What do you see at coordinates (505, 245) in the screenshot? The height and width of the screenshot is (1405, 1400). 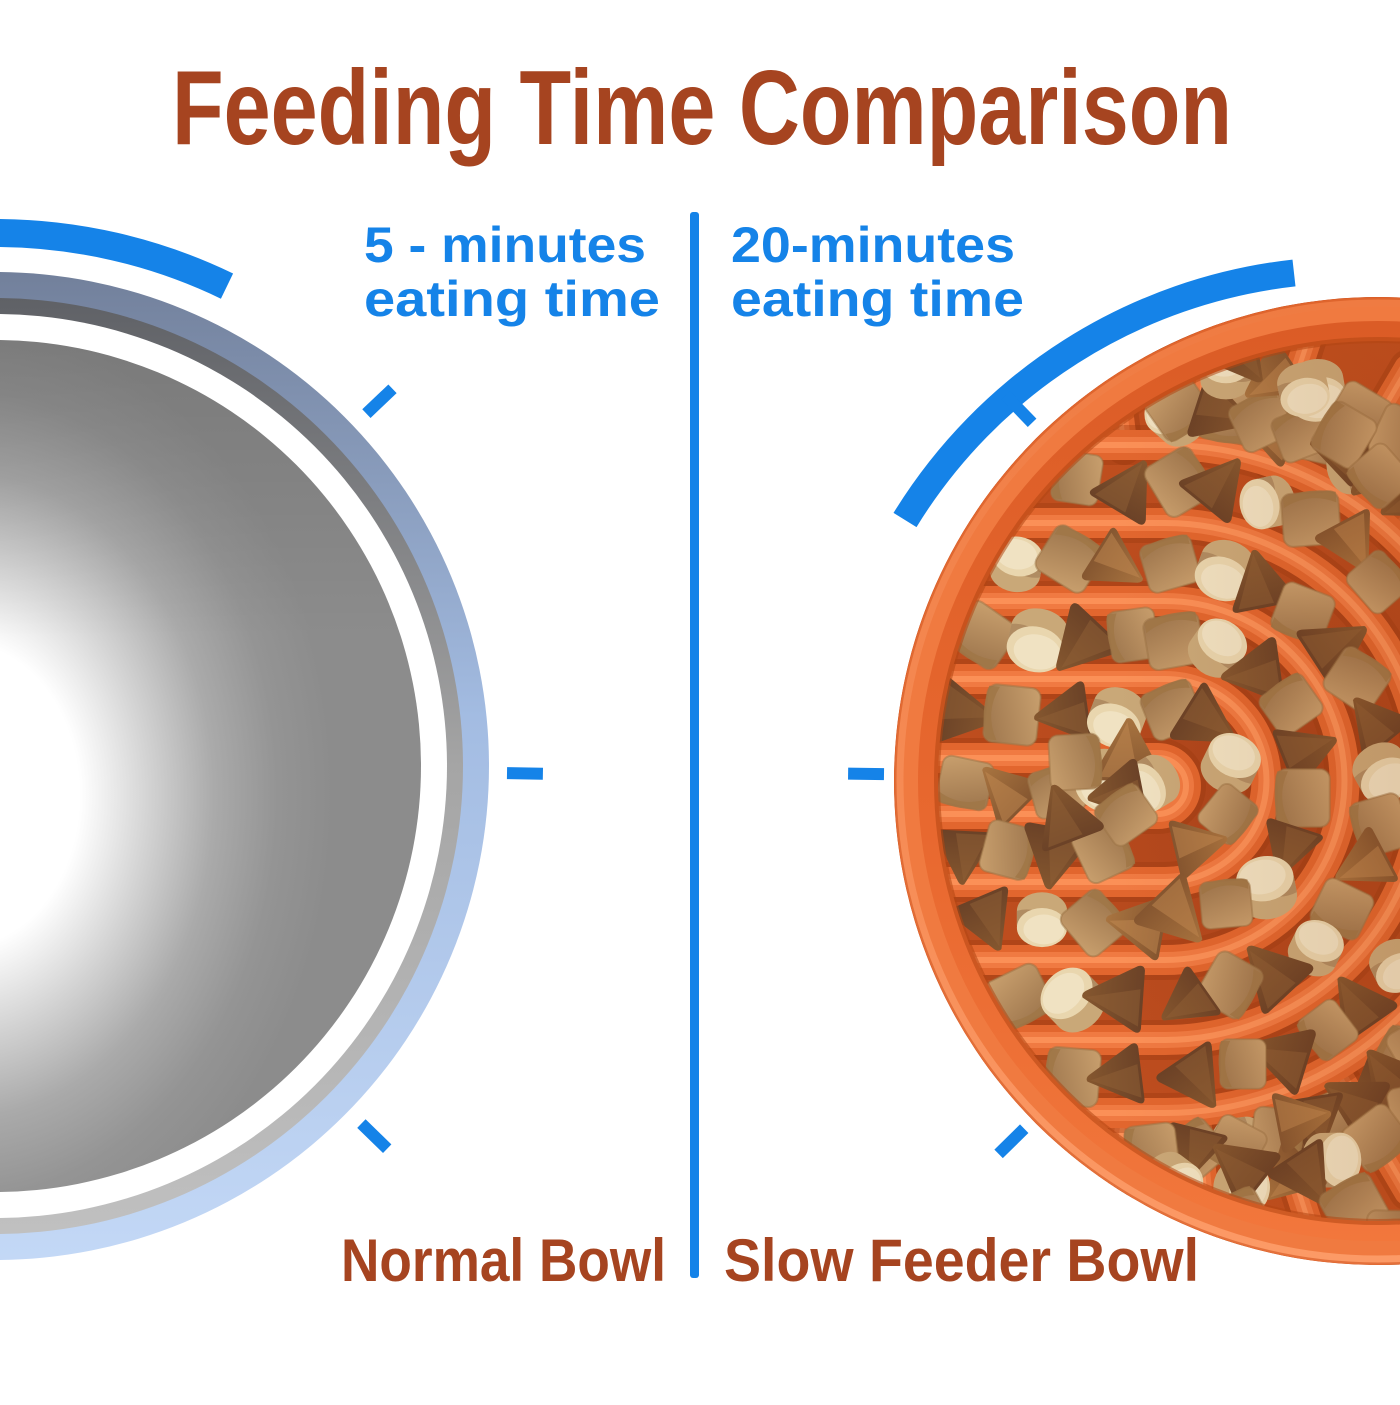 I see `svg-text: 5 - minutes` at bounding box center [505, 245].